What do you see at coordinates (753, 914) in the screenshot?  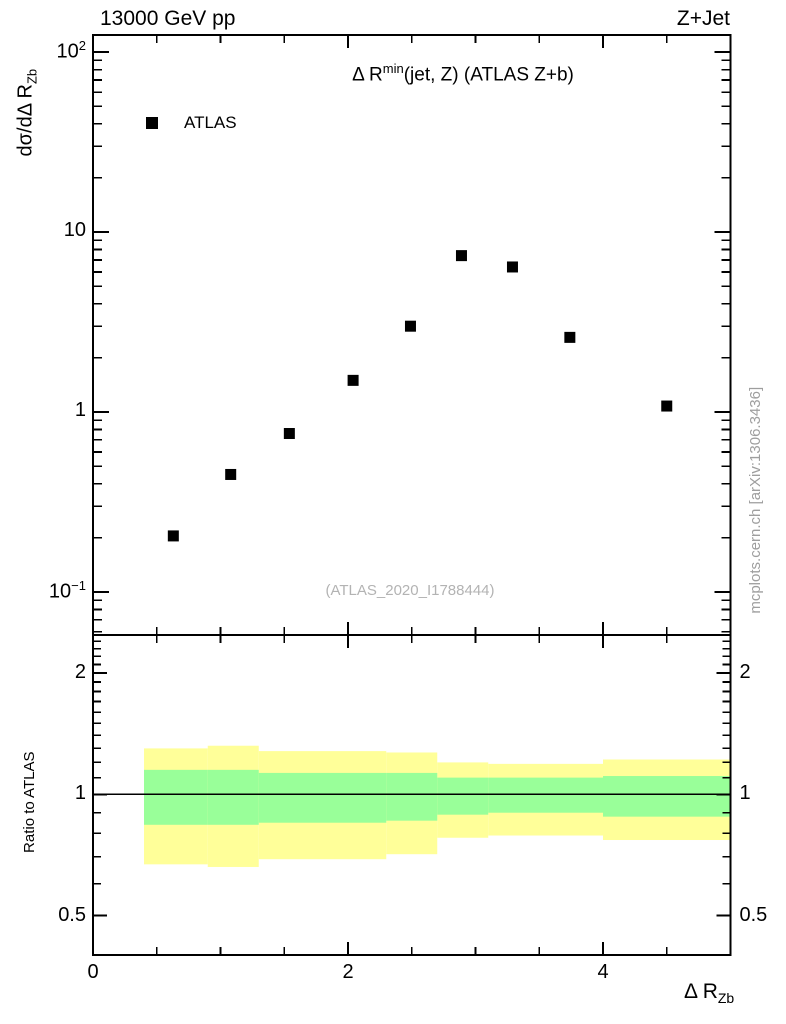 I see `ratio-y-tick-label-right: 0.5` at bounding box center [753, 914].